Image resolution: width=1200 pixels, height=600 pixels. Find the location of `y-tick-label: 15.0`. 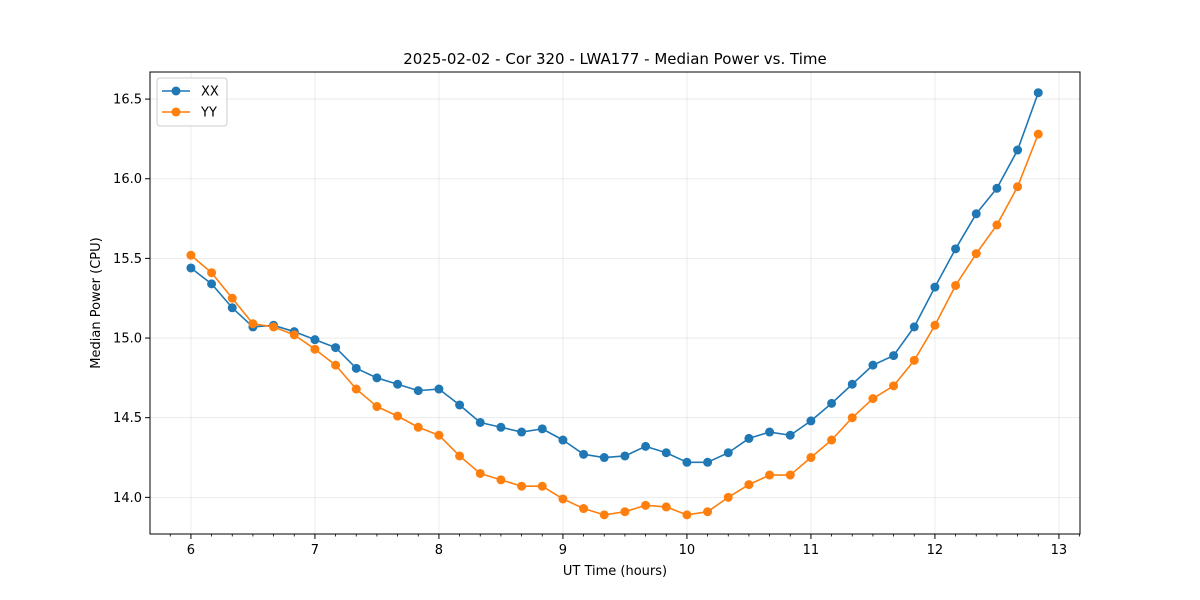

y-tick-label: 15.0 is located at coordinates (127, 339).